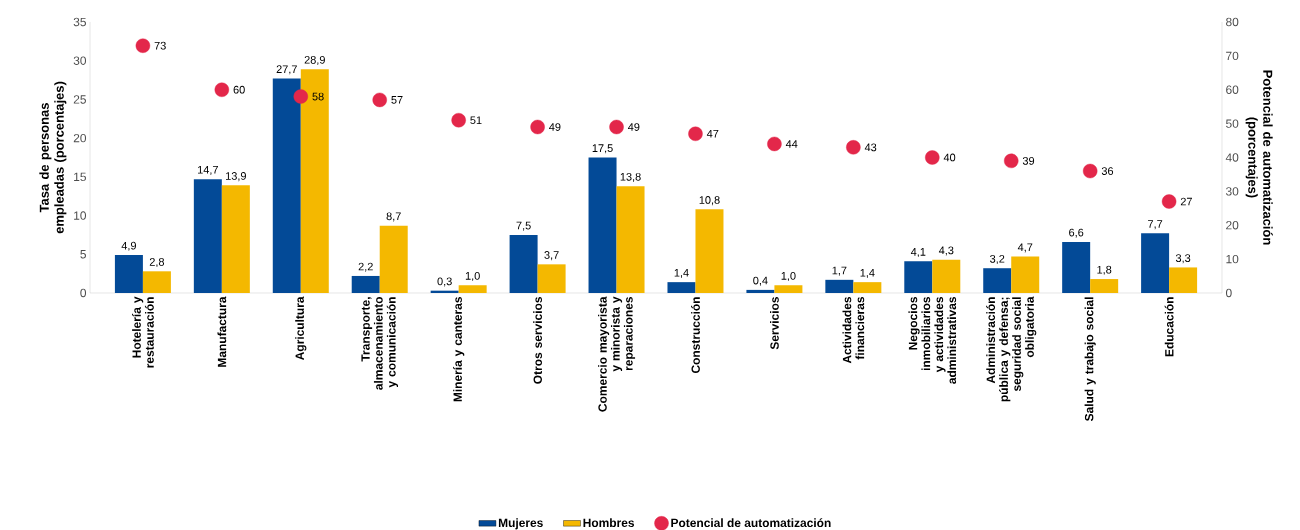  Describe the element at coordinates (222, 331) in the screenshot. I see `x-tick-label: Manufactura` at that location.